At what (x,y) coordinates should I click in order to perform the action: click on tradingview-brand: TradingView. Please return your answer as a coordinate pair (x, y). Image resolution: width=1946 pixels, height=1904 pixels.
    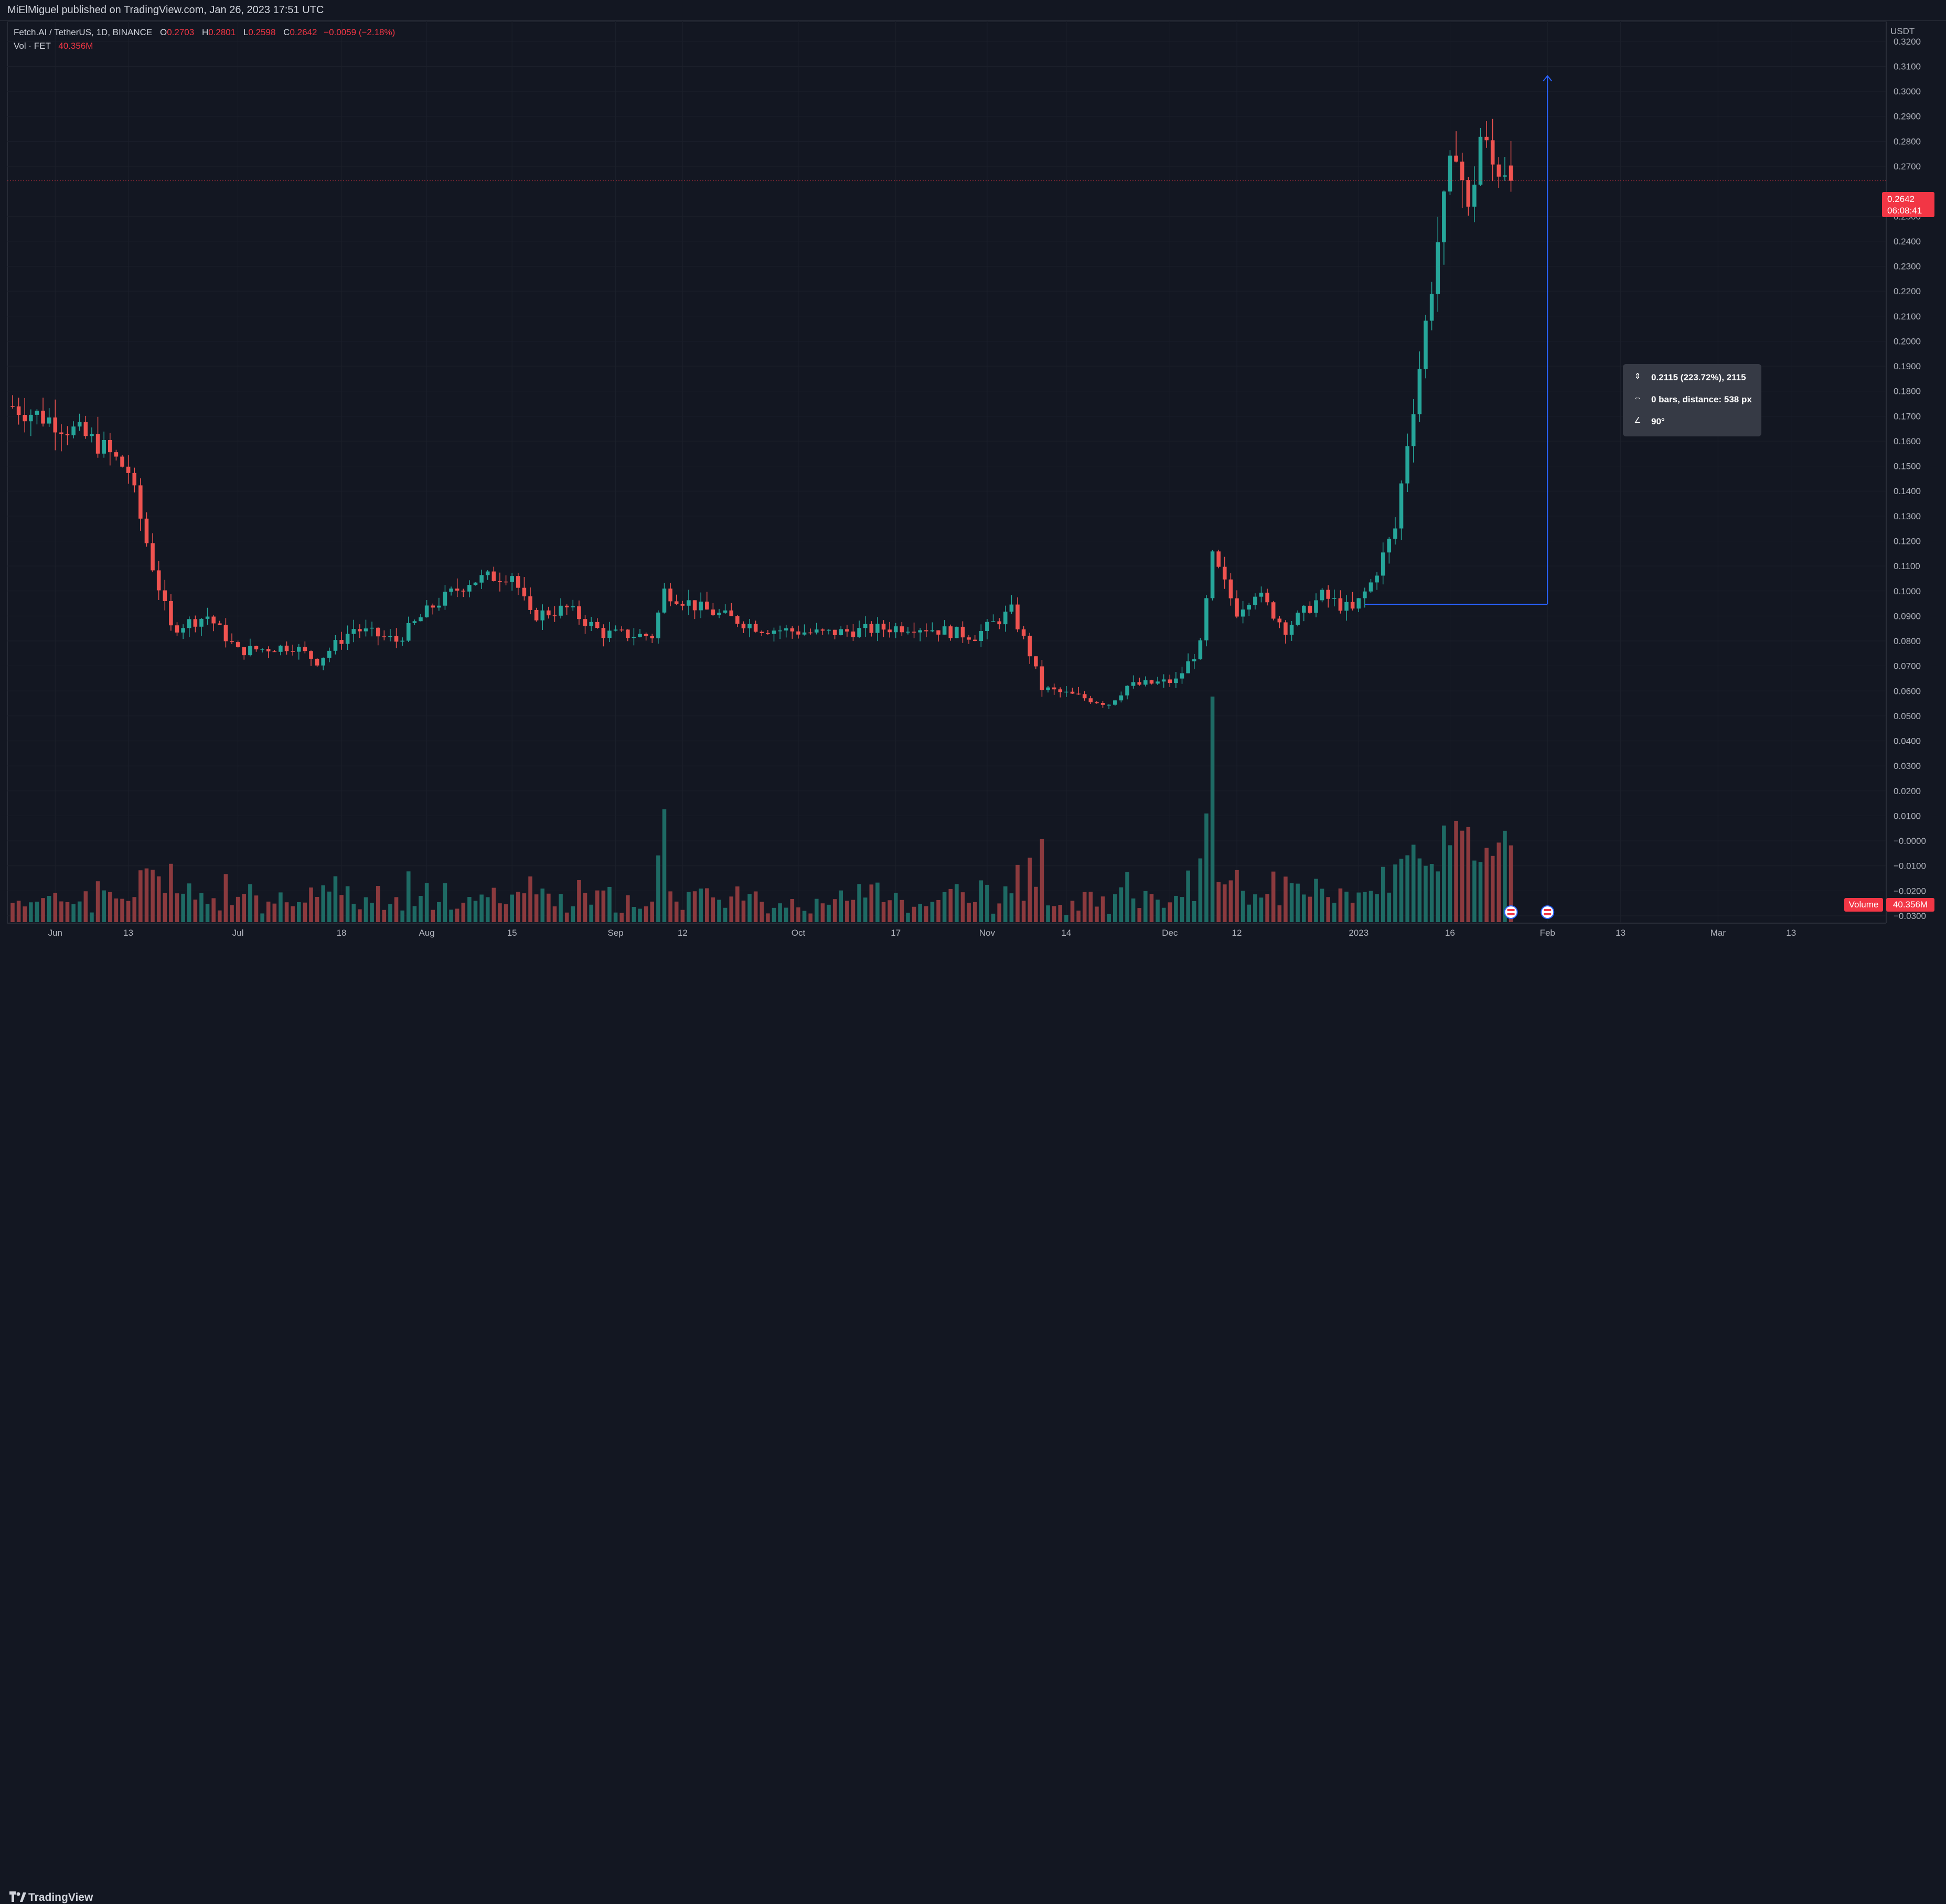
    Looking at the image, I should click on (60, 1897).